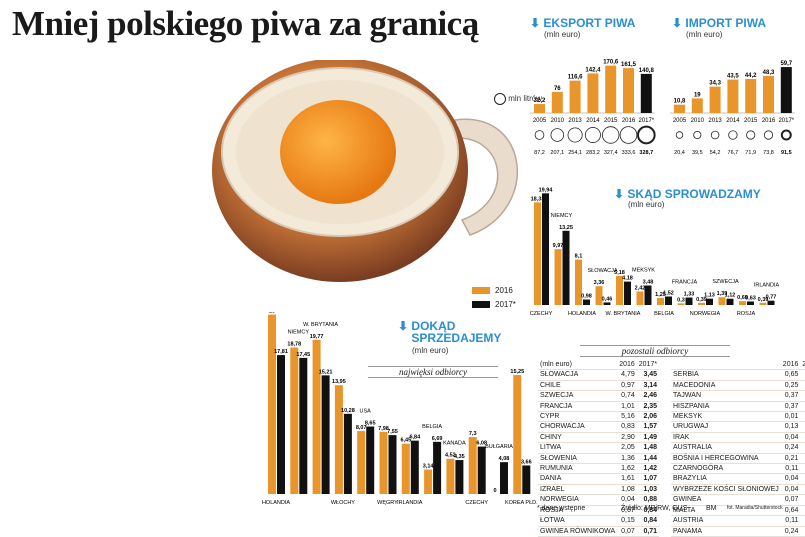 This screenshot has width=805, height=537. I want to click on export-country-bar-2017, so click(526, 479).